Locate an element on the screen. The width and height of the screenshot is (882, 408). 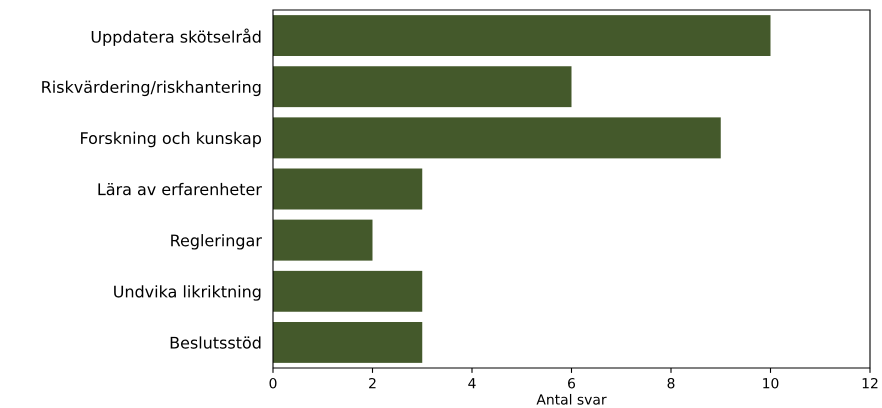
x-tick-label: 12 is located at coordinates (870, 383).